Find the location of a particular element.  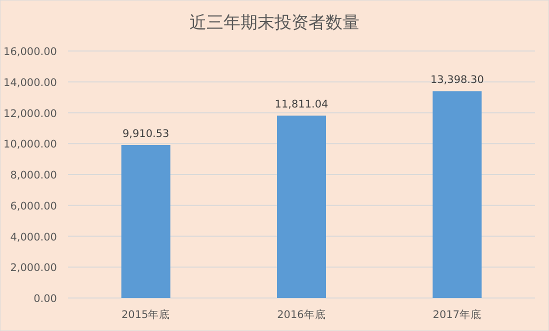

y-tick-label: 2,000.00 is located at coordinates (33, 268).